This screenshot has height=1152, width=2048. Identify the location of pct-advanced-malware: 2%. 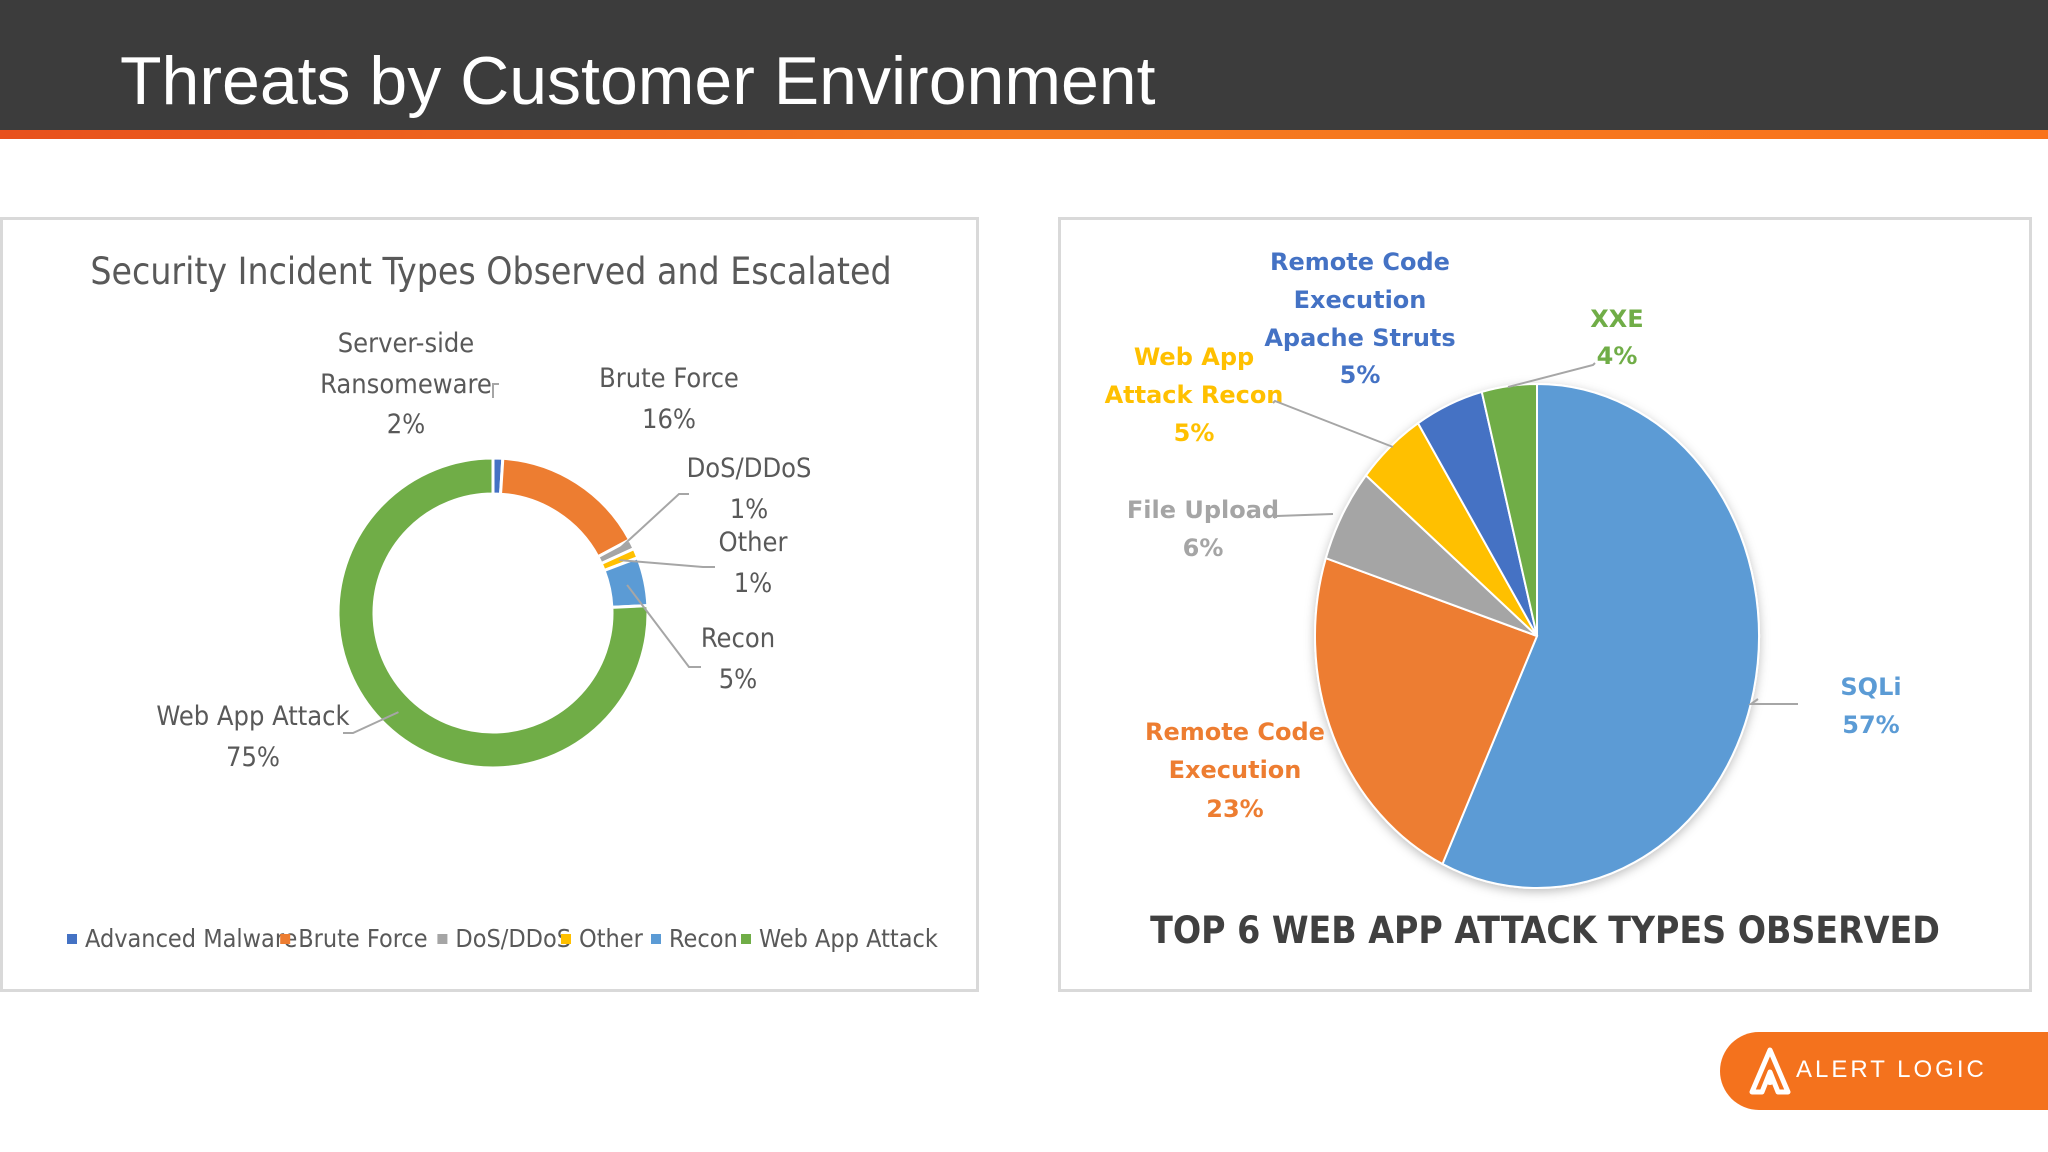
(406, 424).